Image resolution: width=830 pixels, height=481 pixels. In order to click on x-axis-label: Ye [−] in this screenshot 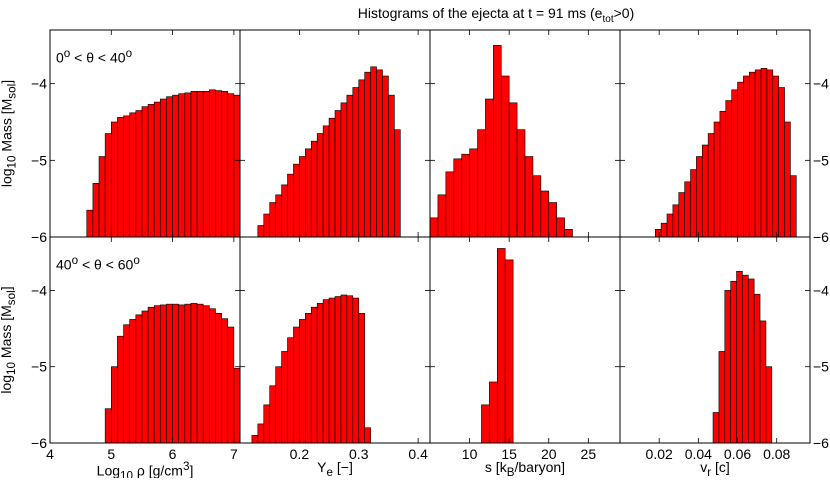, I will do `click(335, 468)`.